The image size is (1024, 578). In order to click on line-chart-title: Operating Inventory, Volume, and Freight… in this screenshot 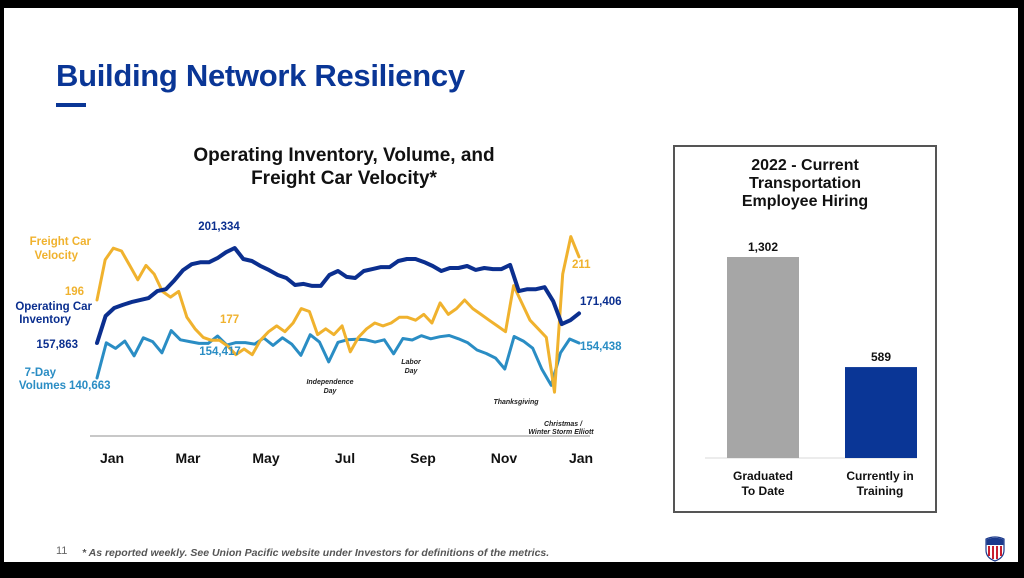, I will do `click(344, 167)`.